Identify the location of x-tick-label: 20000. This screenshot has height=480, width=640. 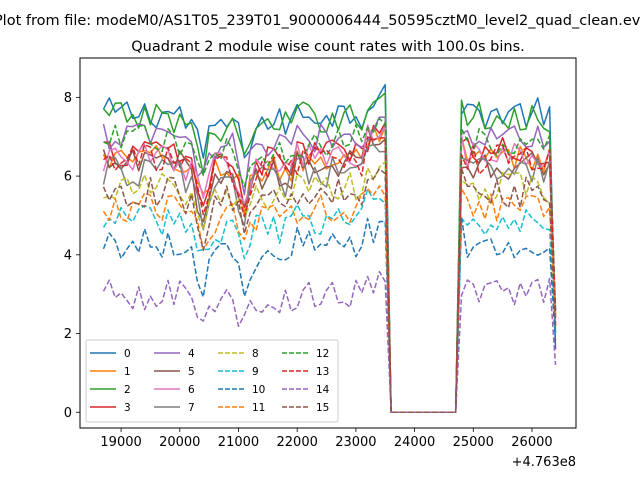
(179, 442).